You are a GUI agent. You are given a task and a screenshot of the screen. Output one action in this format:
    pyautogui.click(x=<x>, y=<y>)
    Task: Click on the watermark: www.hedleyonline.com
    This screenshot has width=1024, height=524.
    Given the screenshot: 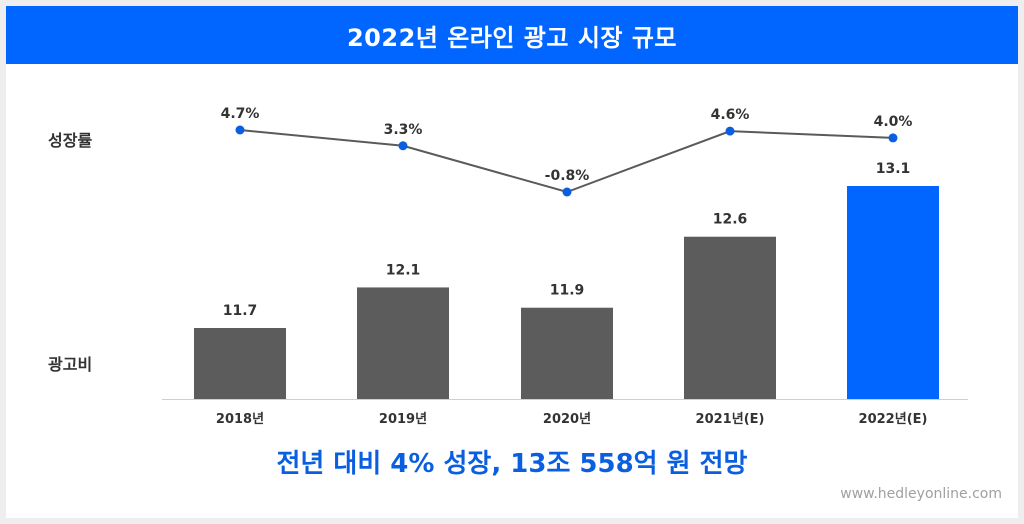 What is the action you would take?
    pyautogui.click(x=921, y=494)
    